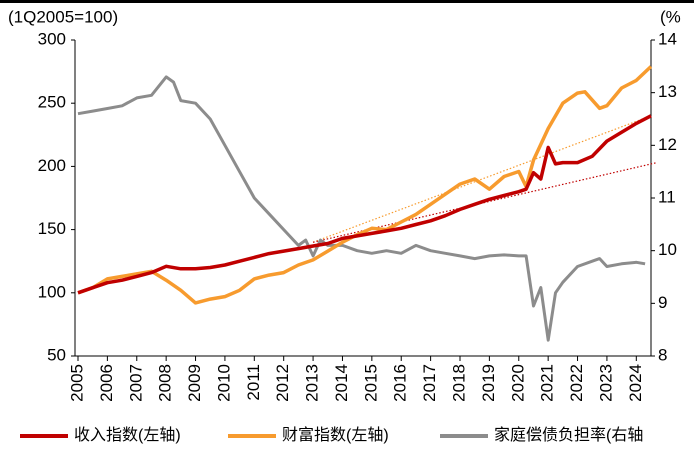  Describe the element at coordinates (165, 383) in the screenshot. I see `x-tick-label: 2008` at that location.